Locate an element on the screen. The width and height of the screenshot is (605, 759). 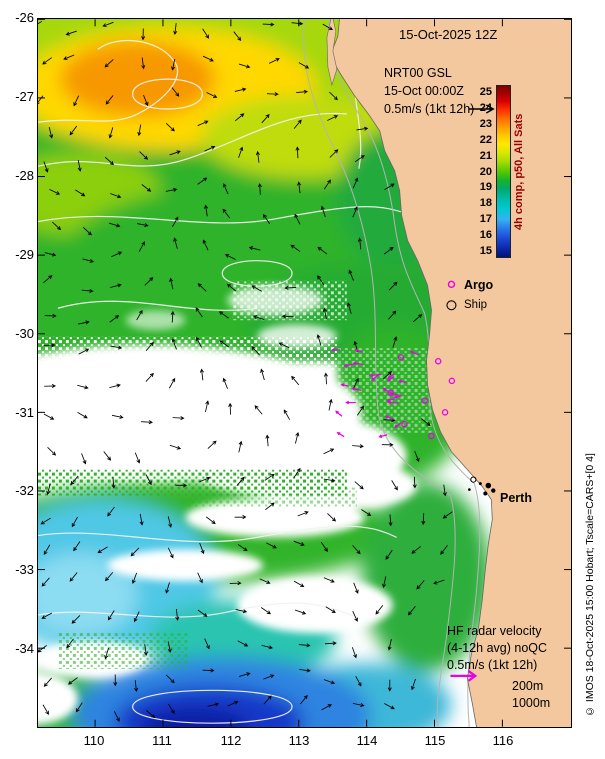
y-tick-label: -26 is located at coordinates (24, 17).